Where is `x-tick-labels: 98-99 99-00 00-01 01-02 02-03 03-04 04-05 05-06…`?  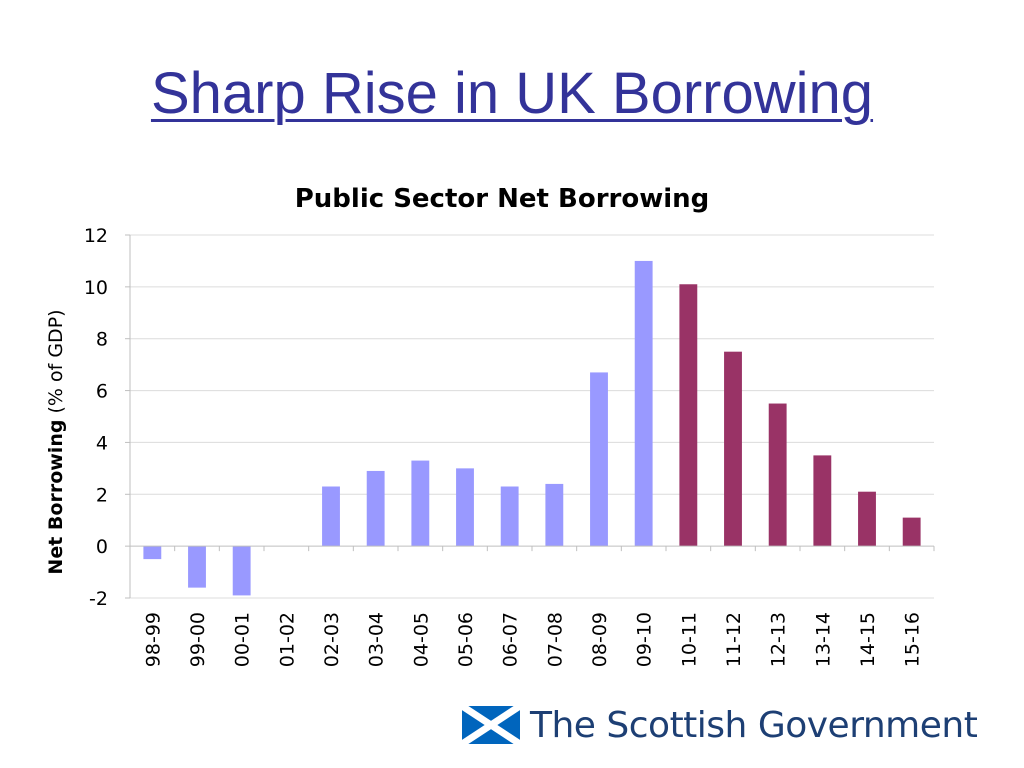 x-tick-labels: 98-99 99-00 00-01 01-02 02-03 03-04 04-05 05-06… is located at coordinates (532, 639).